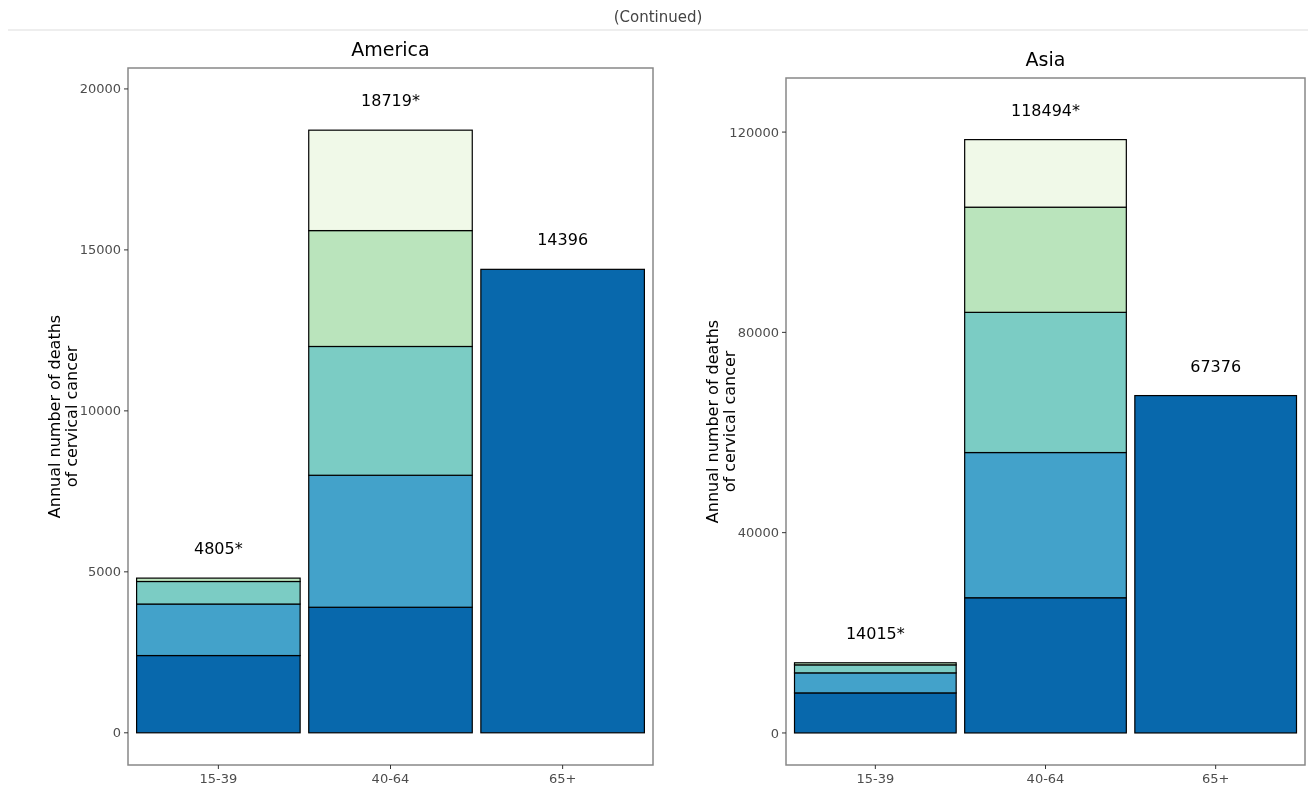 Image resolution: width=1308 pixels, height=790 pixels. Describe the element at coordinates (100, 250) in the screenshot. I see `y-tick-label: 15000` at that location.